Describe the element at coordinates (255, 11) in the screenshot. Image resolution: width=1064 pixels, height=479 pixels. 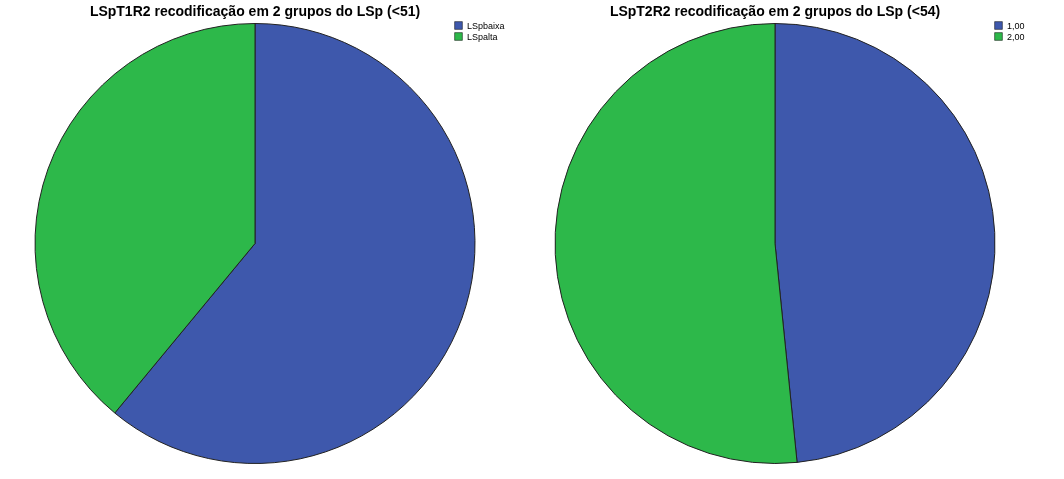
I see `chart-title: LSpT1R2 recodificação em 2 grupos do LSp (<51)` at that location.